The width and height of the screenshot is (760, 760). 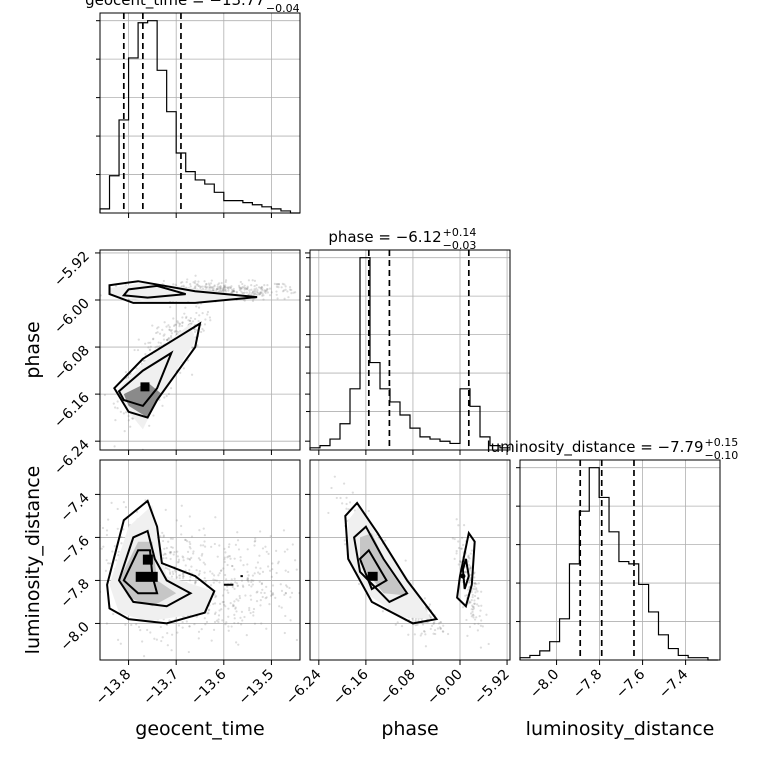 What do you see at coordinates (145, 387) in the screenshot?
I see `density-peak` at bounding box center [145, 387].